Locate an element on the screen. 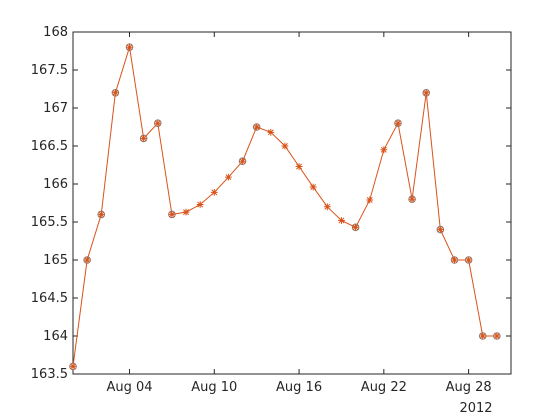 The image size is (560, 420). y-tick-label: 167.5 is located at coordinates (49, 70).